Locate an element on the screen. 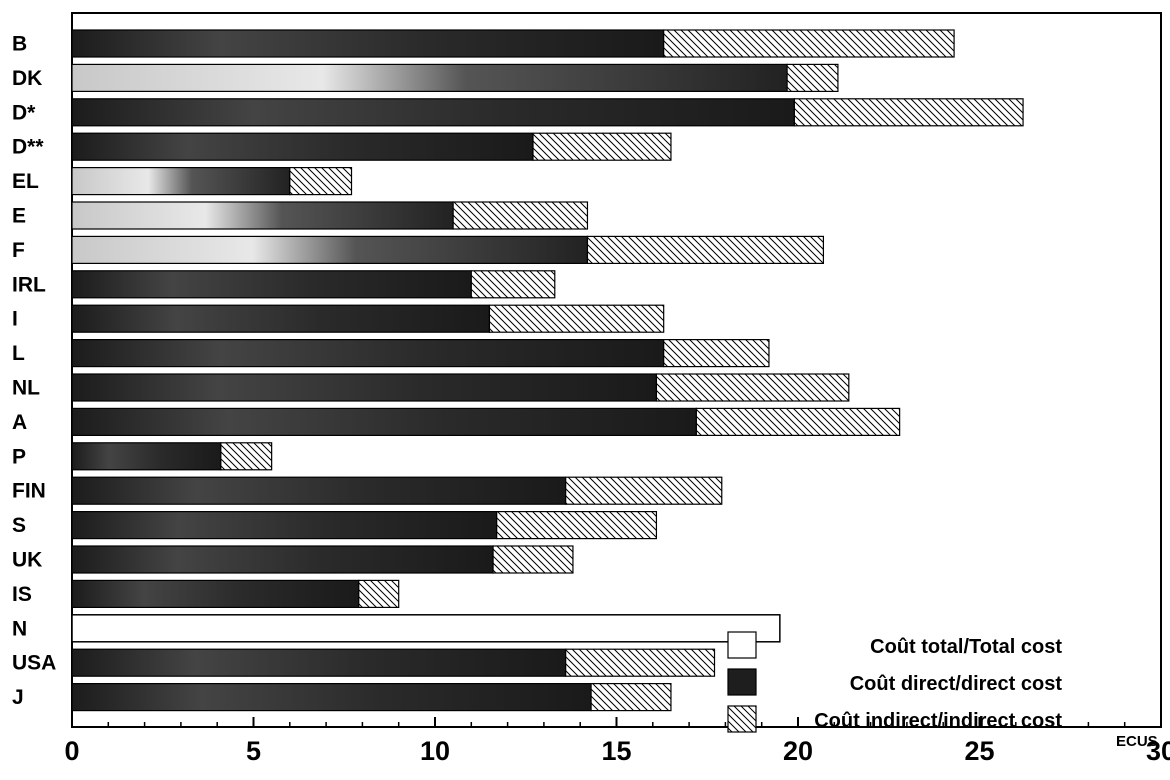 This screenshot has height=780, width=1170. category-labels: B DK D* D** EL EF IRL IL NL AP FIN S UK IS N USA J is located at coordinates (34, 371).